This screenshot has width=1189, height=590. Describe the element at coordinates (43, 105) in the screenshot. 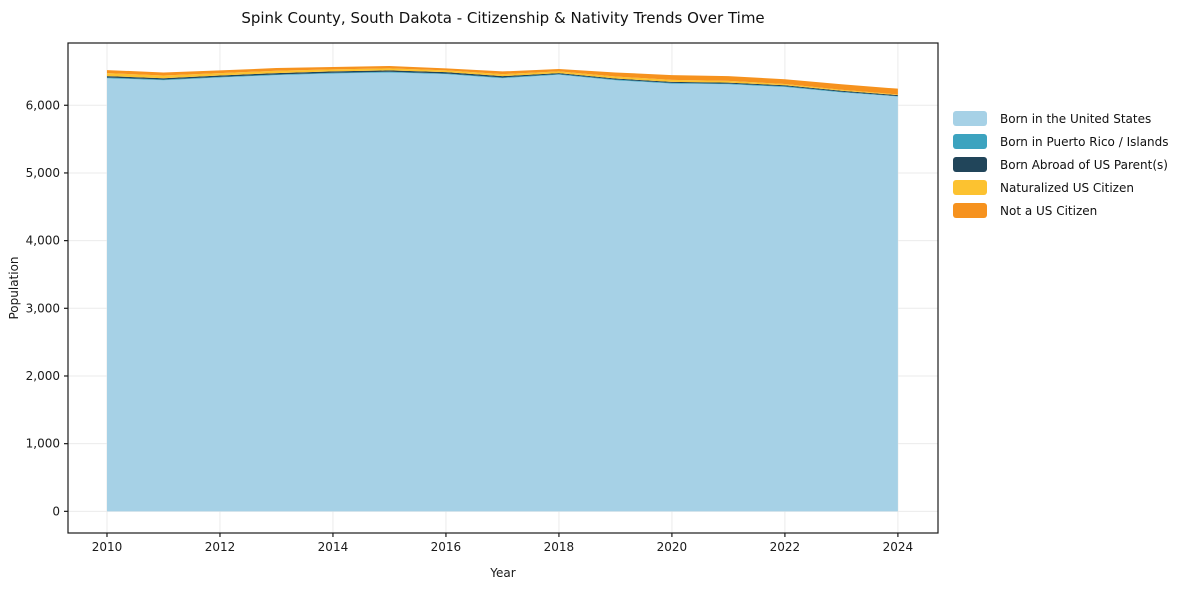

I see `y-tick-label: 6,000` at that location.